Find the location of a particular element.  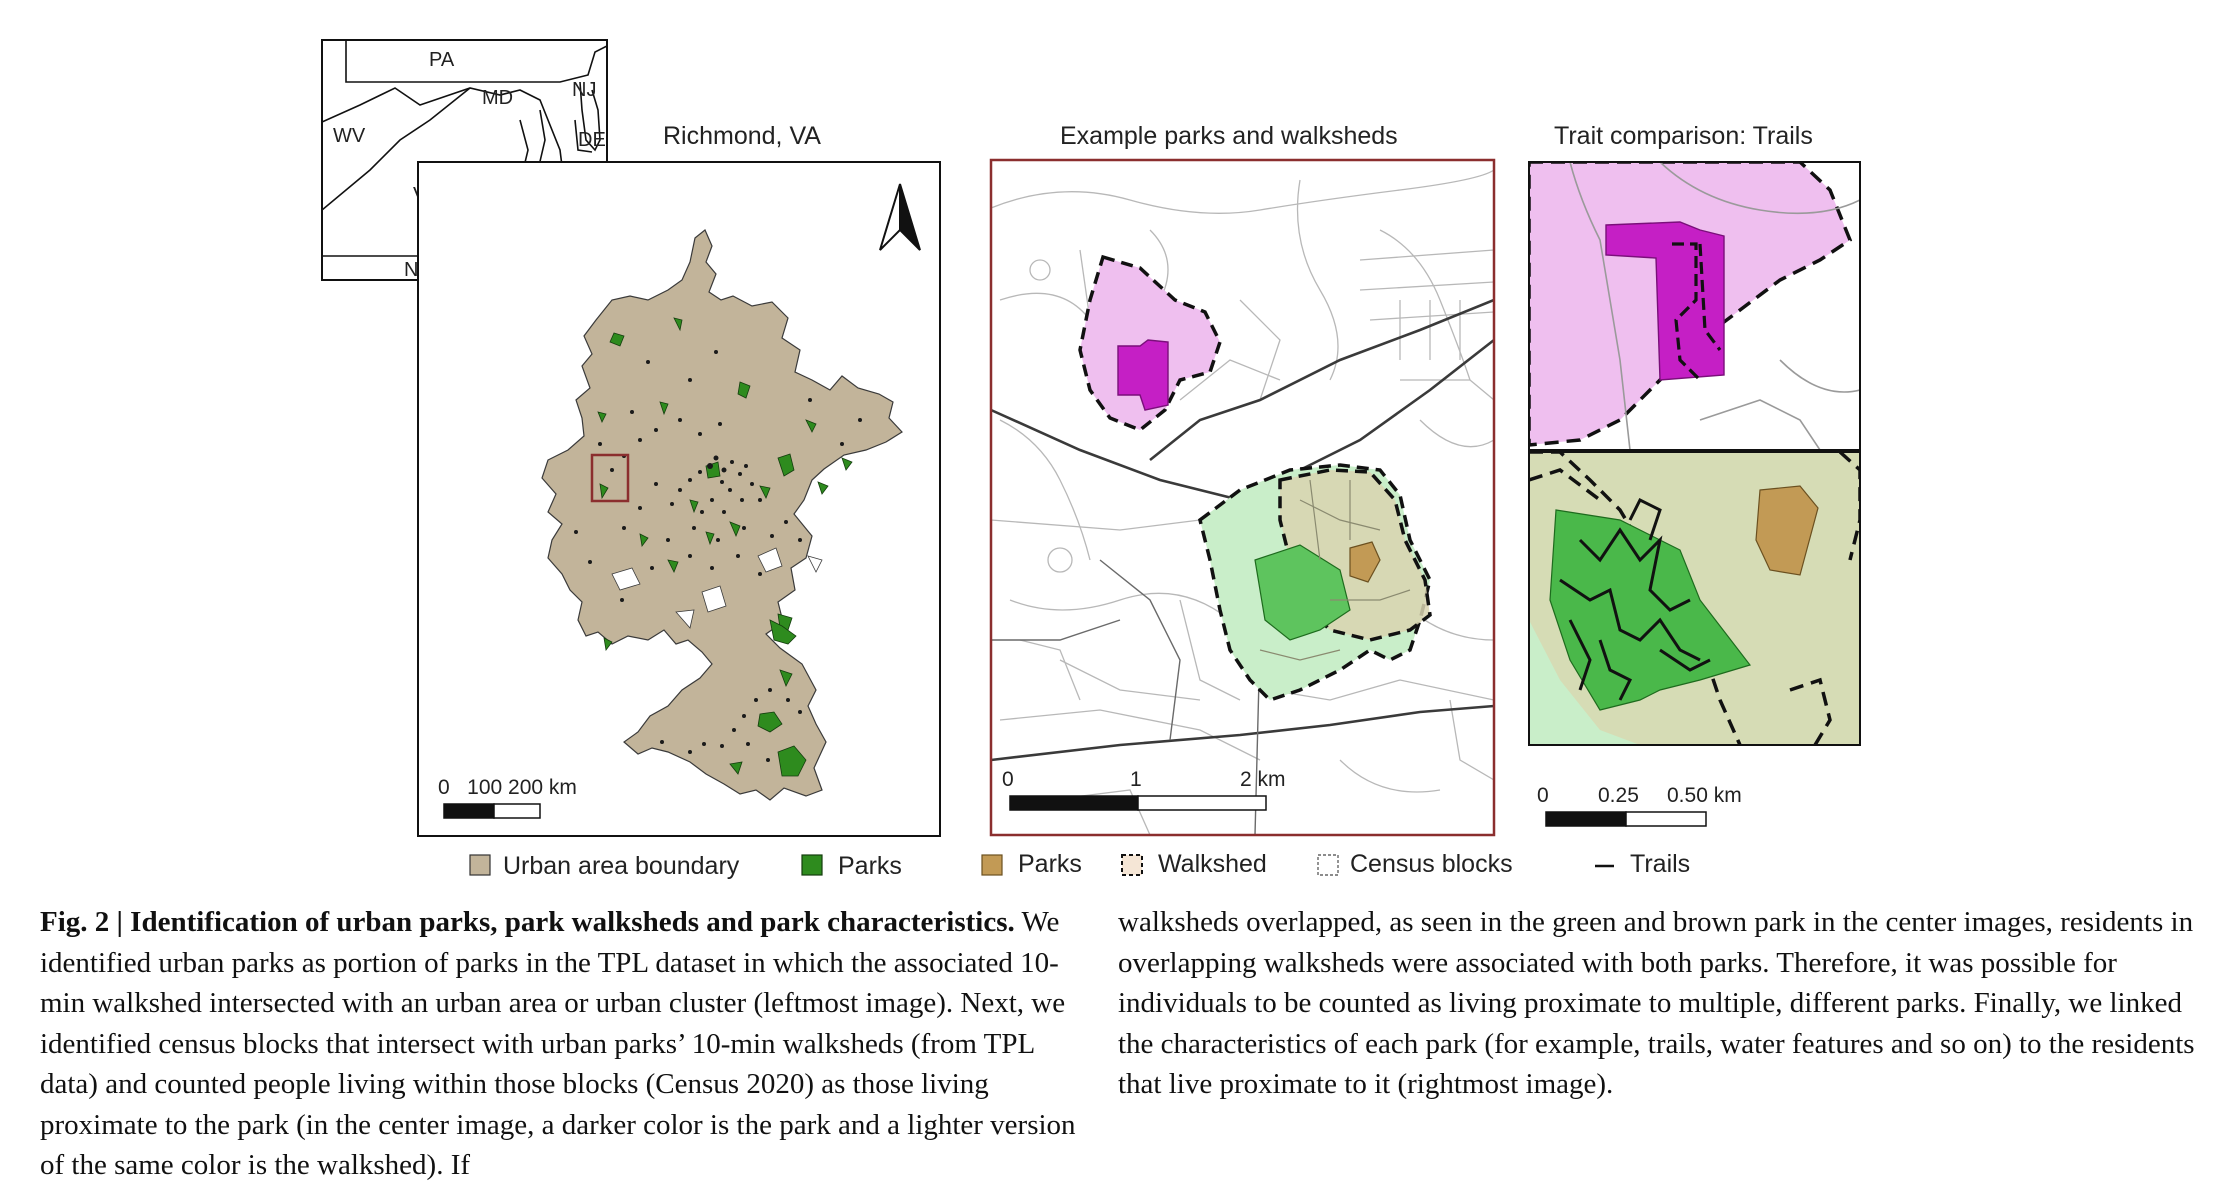

pa-border is located at coordinates (476, 61).